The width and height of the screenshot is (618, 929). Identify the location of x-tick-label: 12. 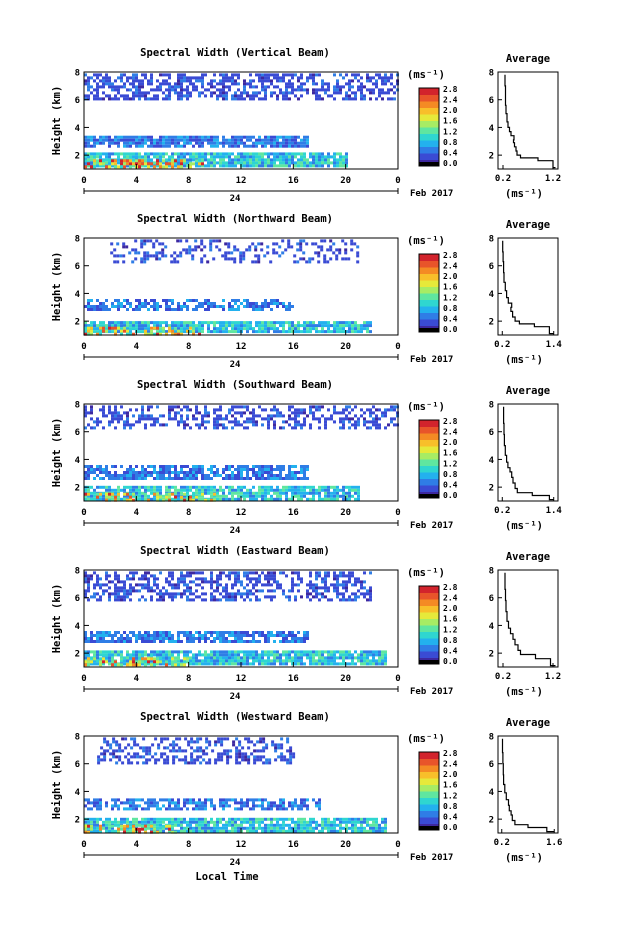
(241, 181).